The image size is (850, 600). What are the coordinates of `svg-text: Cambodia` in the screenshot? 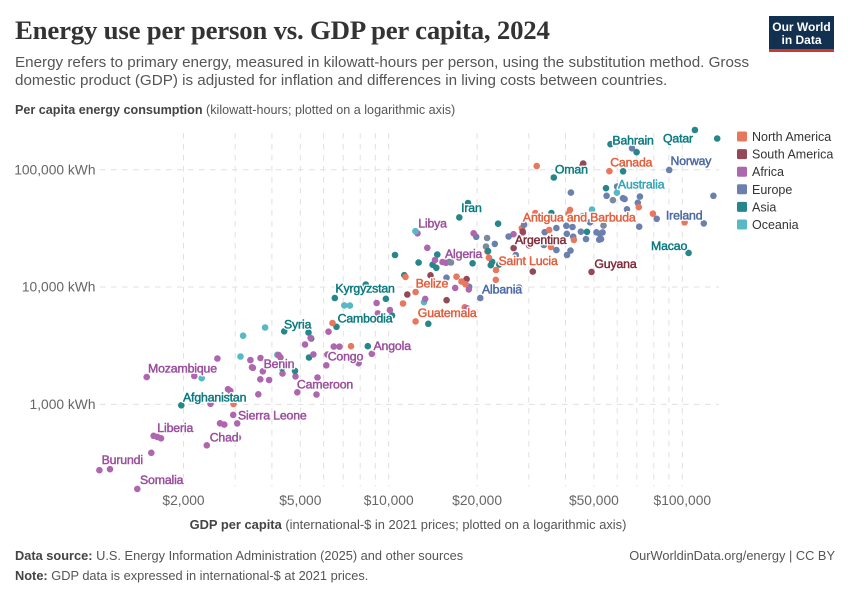 It's located at (365, 319).